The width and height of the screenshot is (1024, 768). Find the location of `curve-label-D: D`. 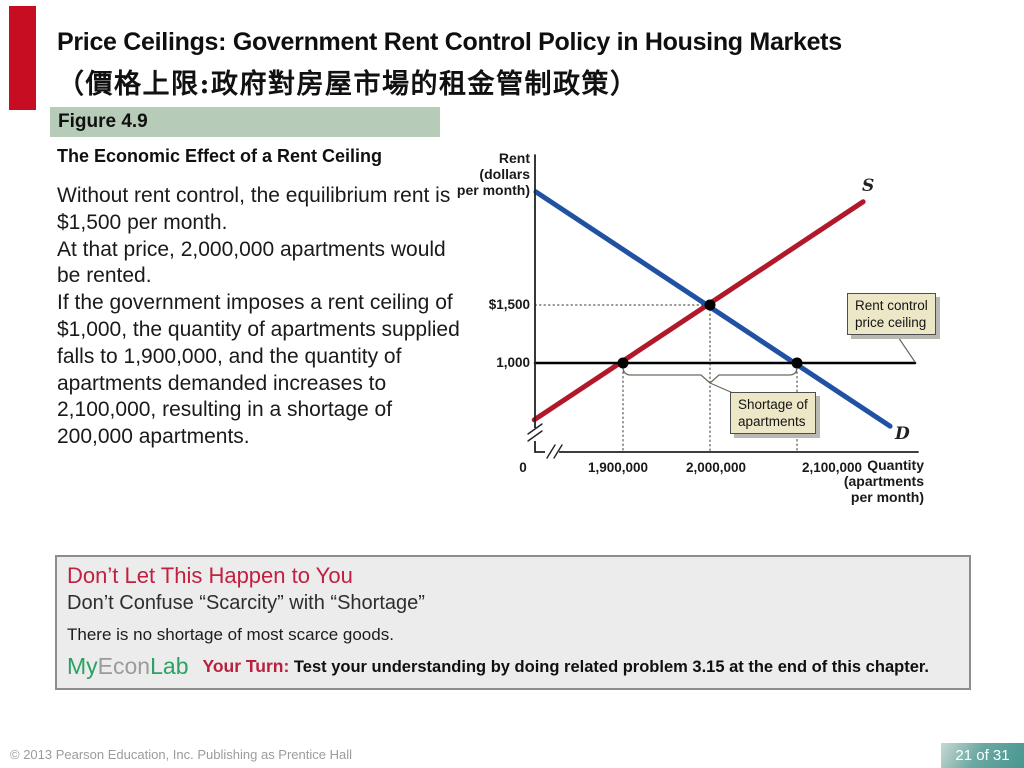

curve-label-D: D is located at coordinates (902, 434).